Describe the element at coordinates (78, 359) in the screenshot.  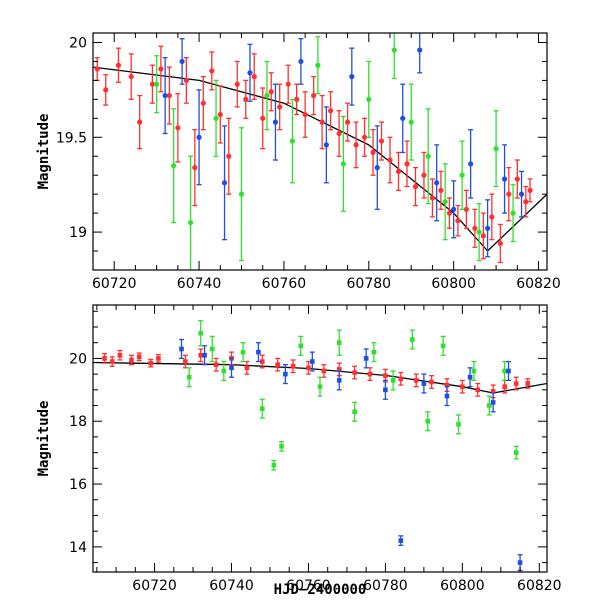
I see `y-tick-label: 20` at that location.